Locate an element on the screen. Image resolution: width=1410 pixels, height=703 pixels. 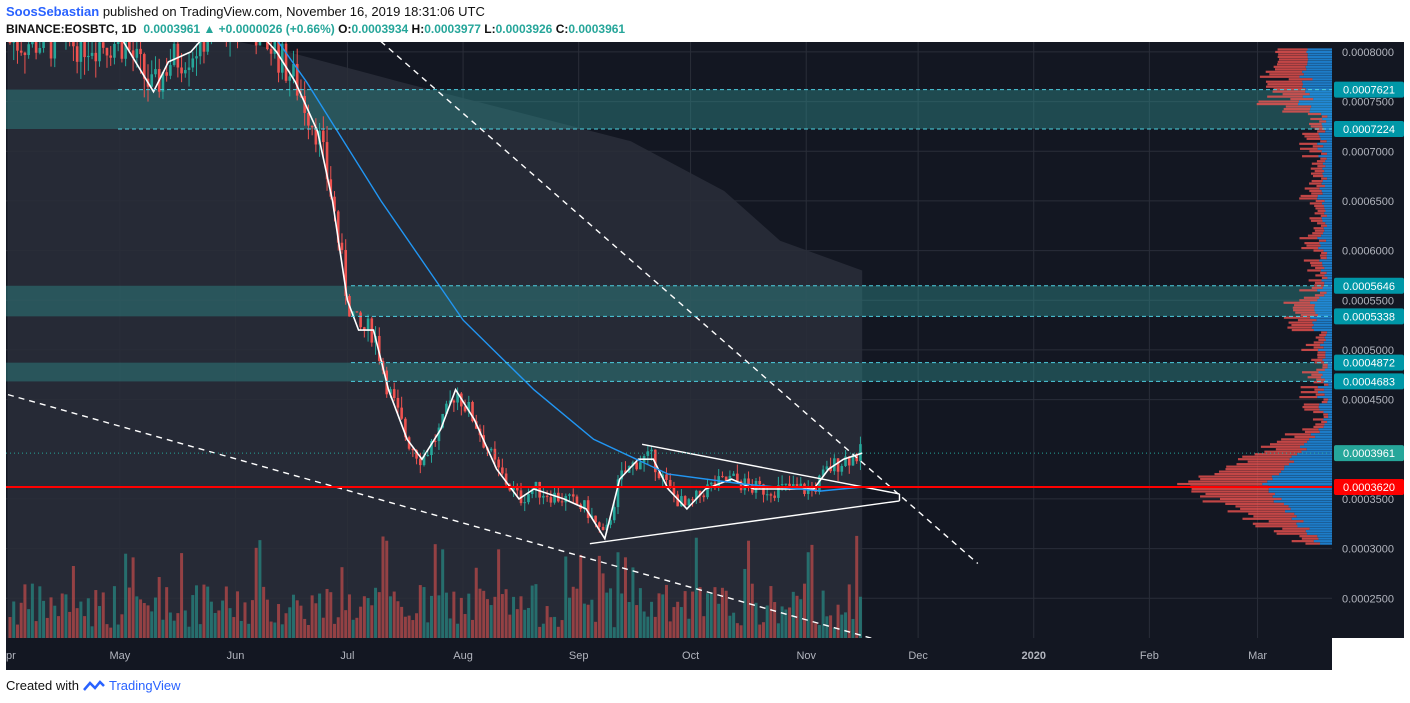
y-tick-label: 0.0006500 is located at coordinates (1368, 202).